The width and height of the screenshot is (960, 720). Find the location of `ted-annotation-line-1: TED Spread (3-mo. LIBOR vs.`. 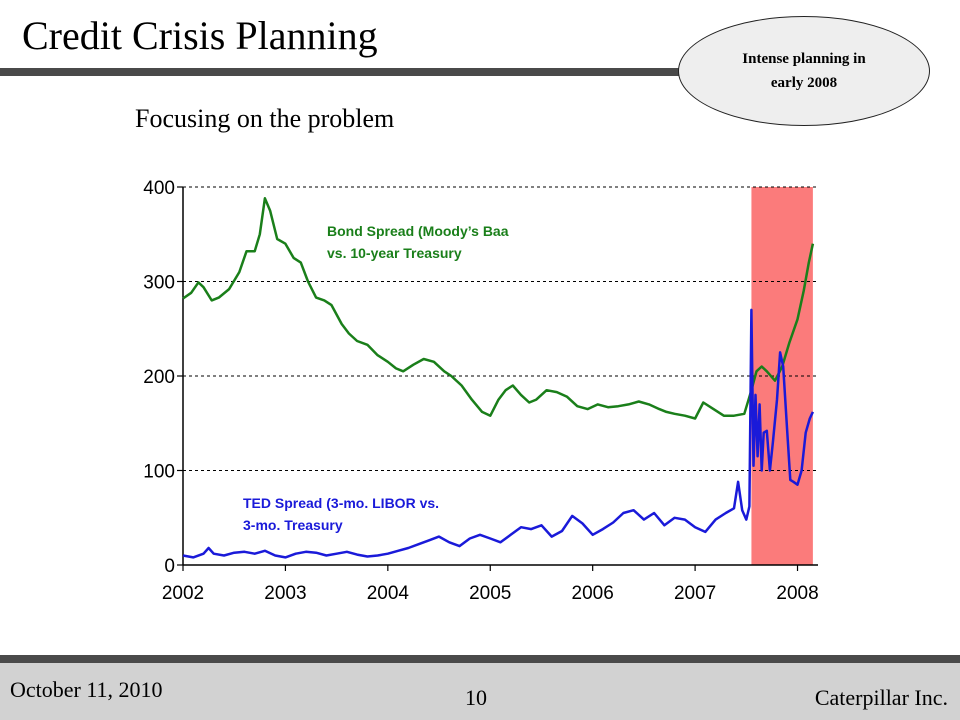

ted-annotation-line-1: TED Spread (3-mo. LIBOR vs. is located at coordinates (341, 503).